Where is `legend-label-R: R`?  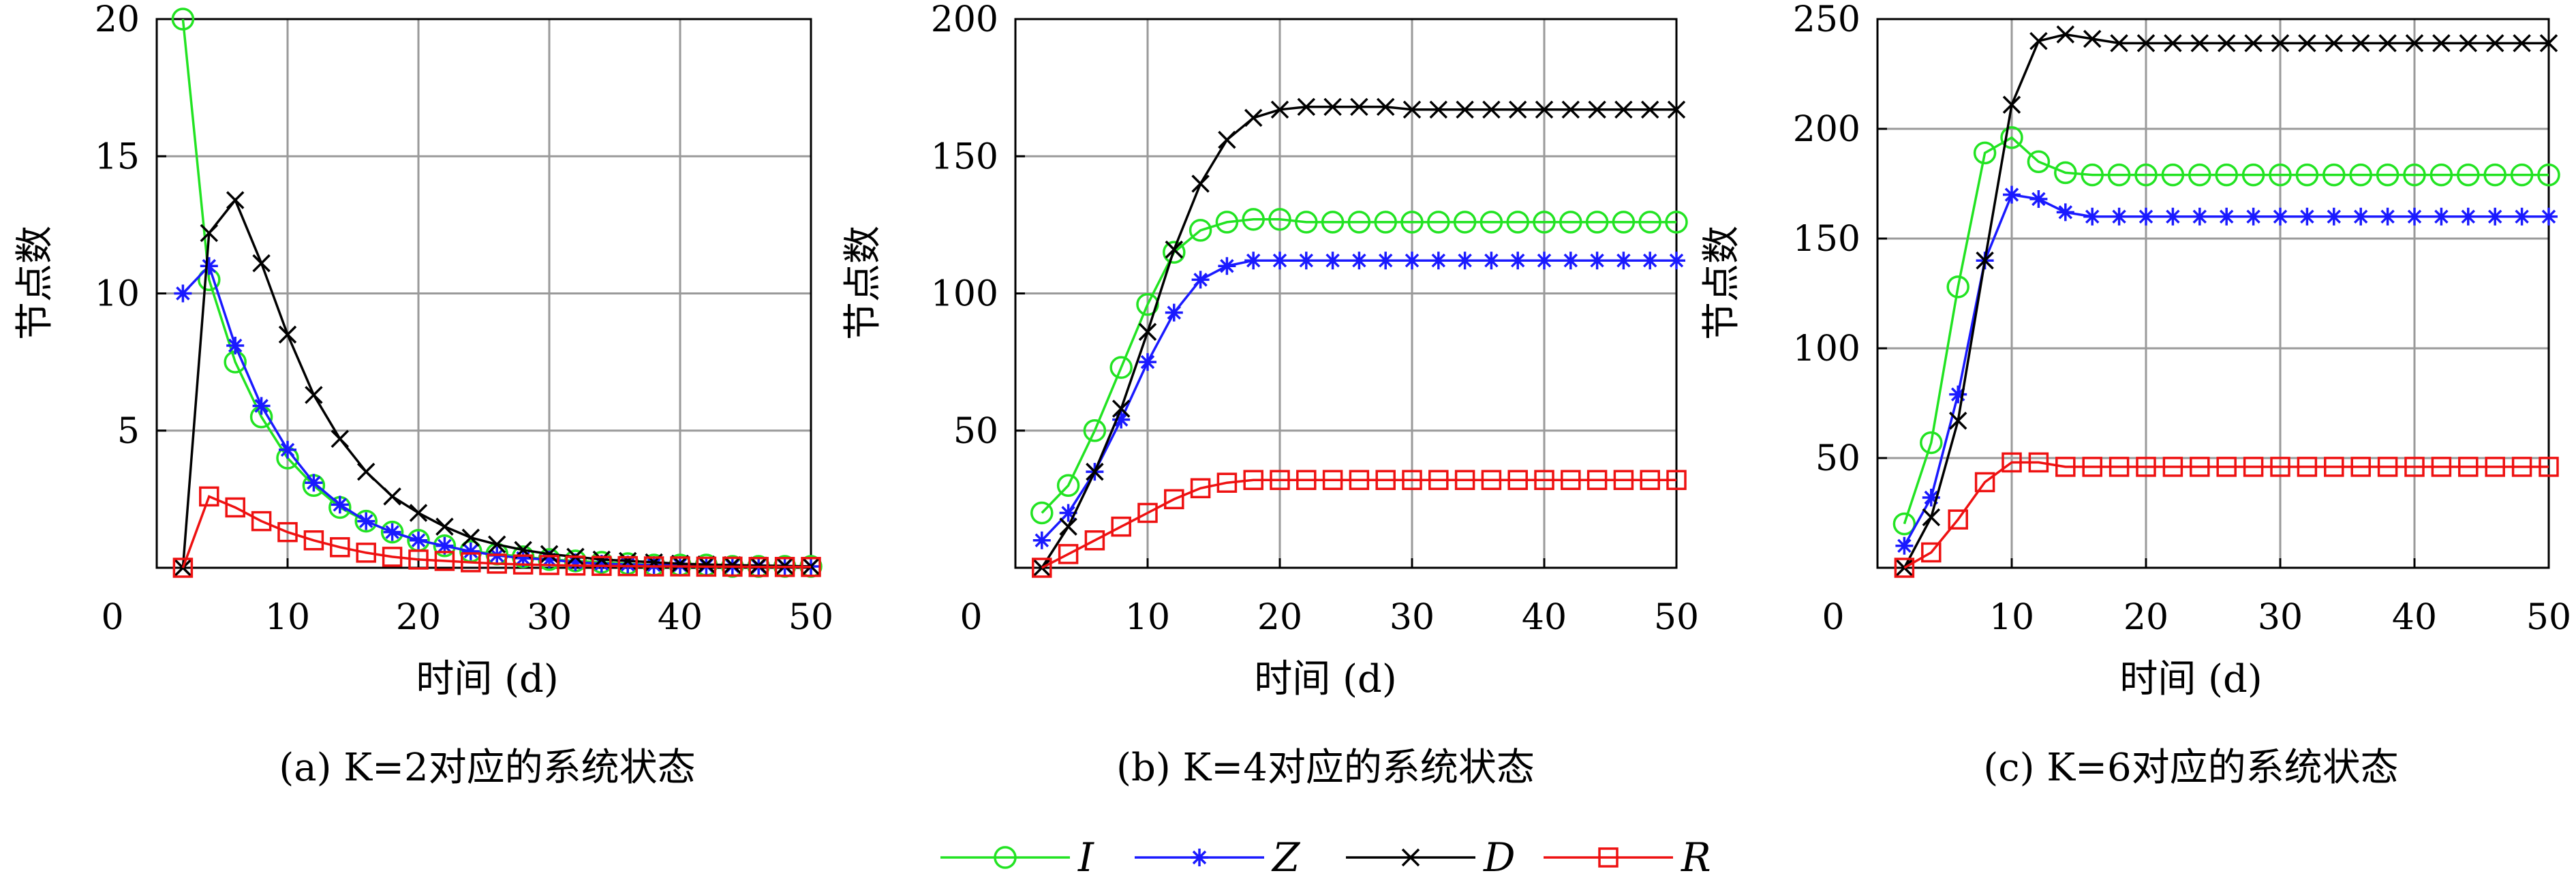
legend-label-R: R is located at coordinates (1696, 857).